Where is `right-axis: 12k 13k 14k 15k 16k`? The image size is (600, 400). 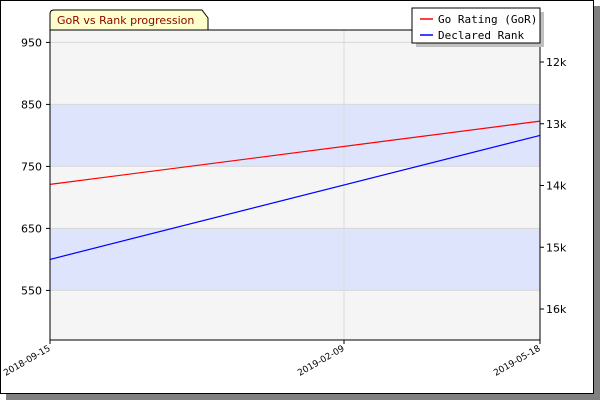 right-axis: 12k 13k 14k 15k 16k is located at coordinates (553, 186).